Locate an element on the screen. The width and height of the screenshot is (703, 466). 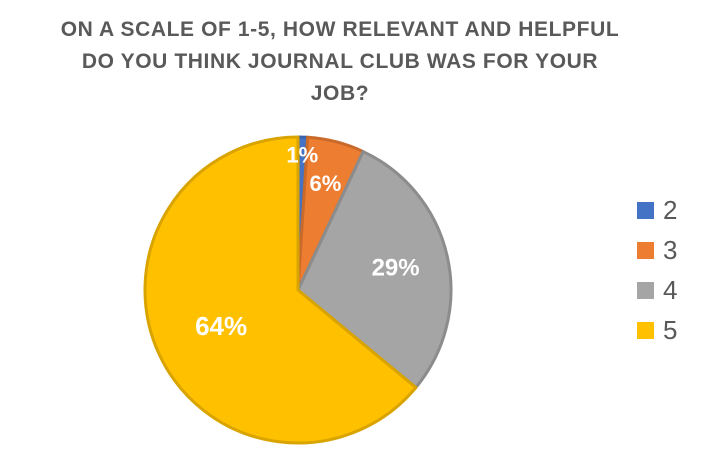
data-label-3: 6% is located at coordinates (325, 183).